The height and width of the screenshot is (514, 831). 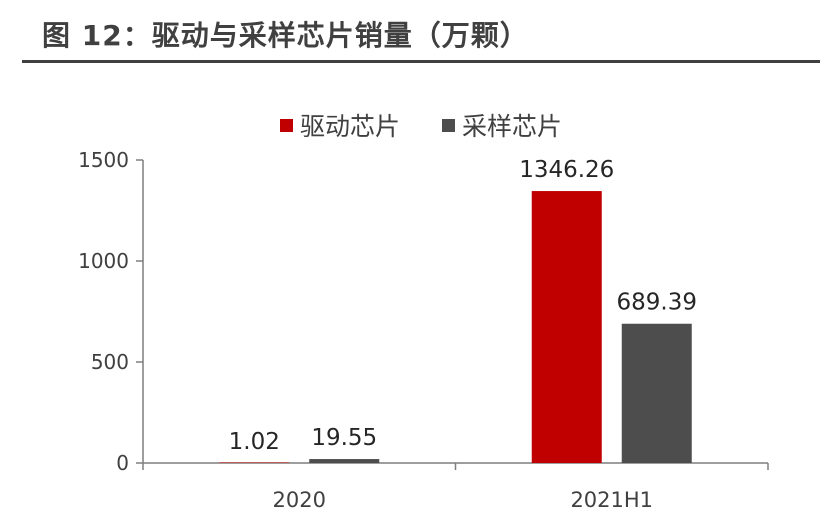 What do you see at coordinates (455, 487) in the screenshot?
I see `x-category-labels: 2020 2021H1` at bounding box center [455, 487].